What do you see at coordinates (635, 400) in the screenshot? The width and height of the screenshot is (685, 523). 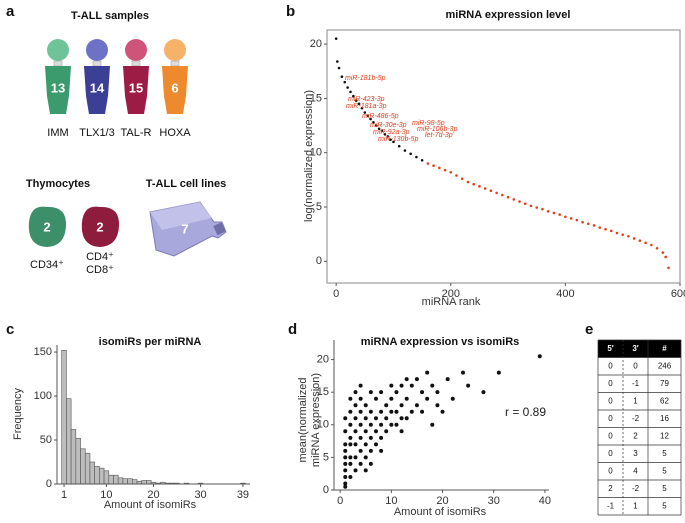 I see `table-cell: 1` at bounding box center [635, 400].